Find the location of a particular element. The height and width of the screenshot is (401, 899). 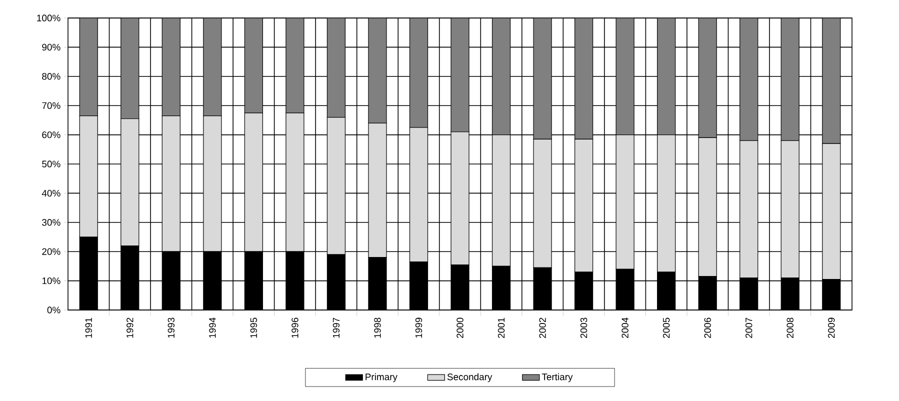

y-tick-label: 100% is located at coordinates (48, 18).